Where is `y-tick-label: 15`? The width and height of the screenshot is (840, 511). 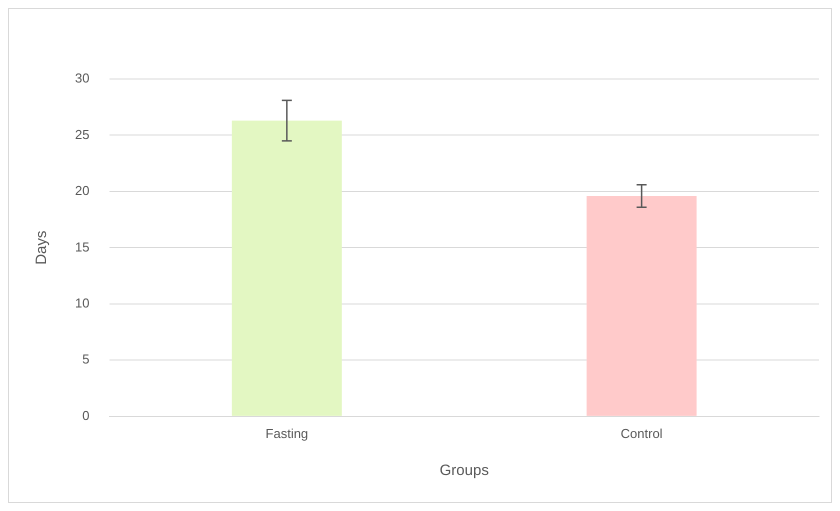 y-tick-label: 15 is located at coordinates (82, 246).